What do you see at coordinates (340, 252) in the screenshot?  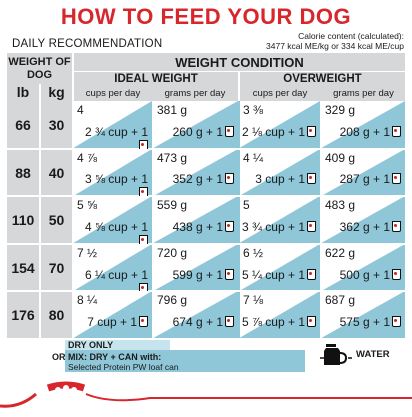 I see `dry-only-value: 622 g` at bounding box center [340, 252].